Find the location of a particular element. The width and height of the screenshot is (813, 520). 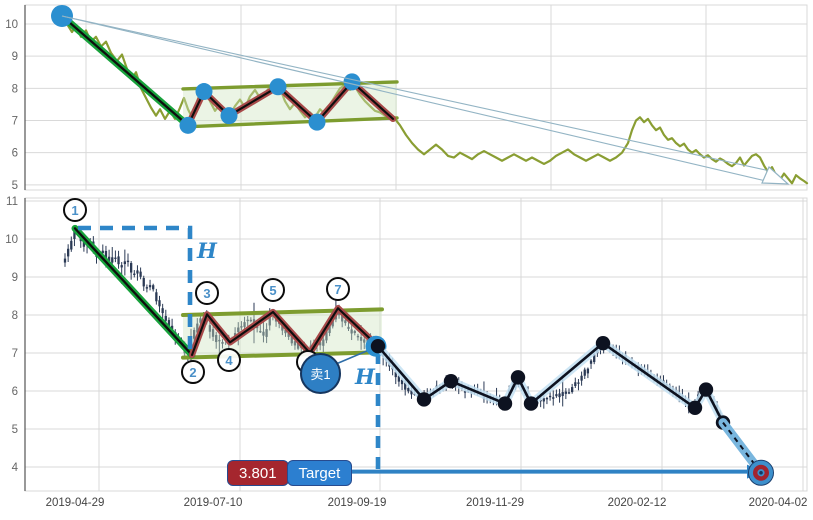

wave-point-badge-3: 3 is located at coordinates (207, 293).